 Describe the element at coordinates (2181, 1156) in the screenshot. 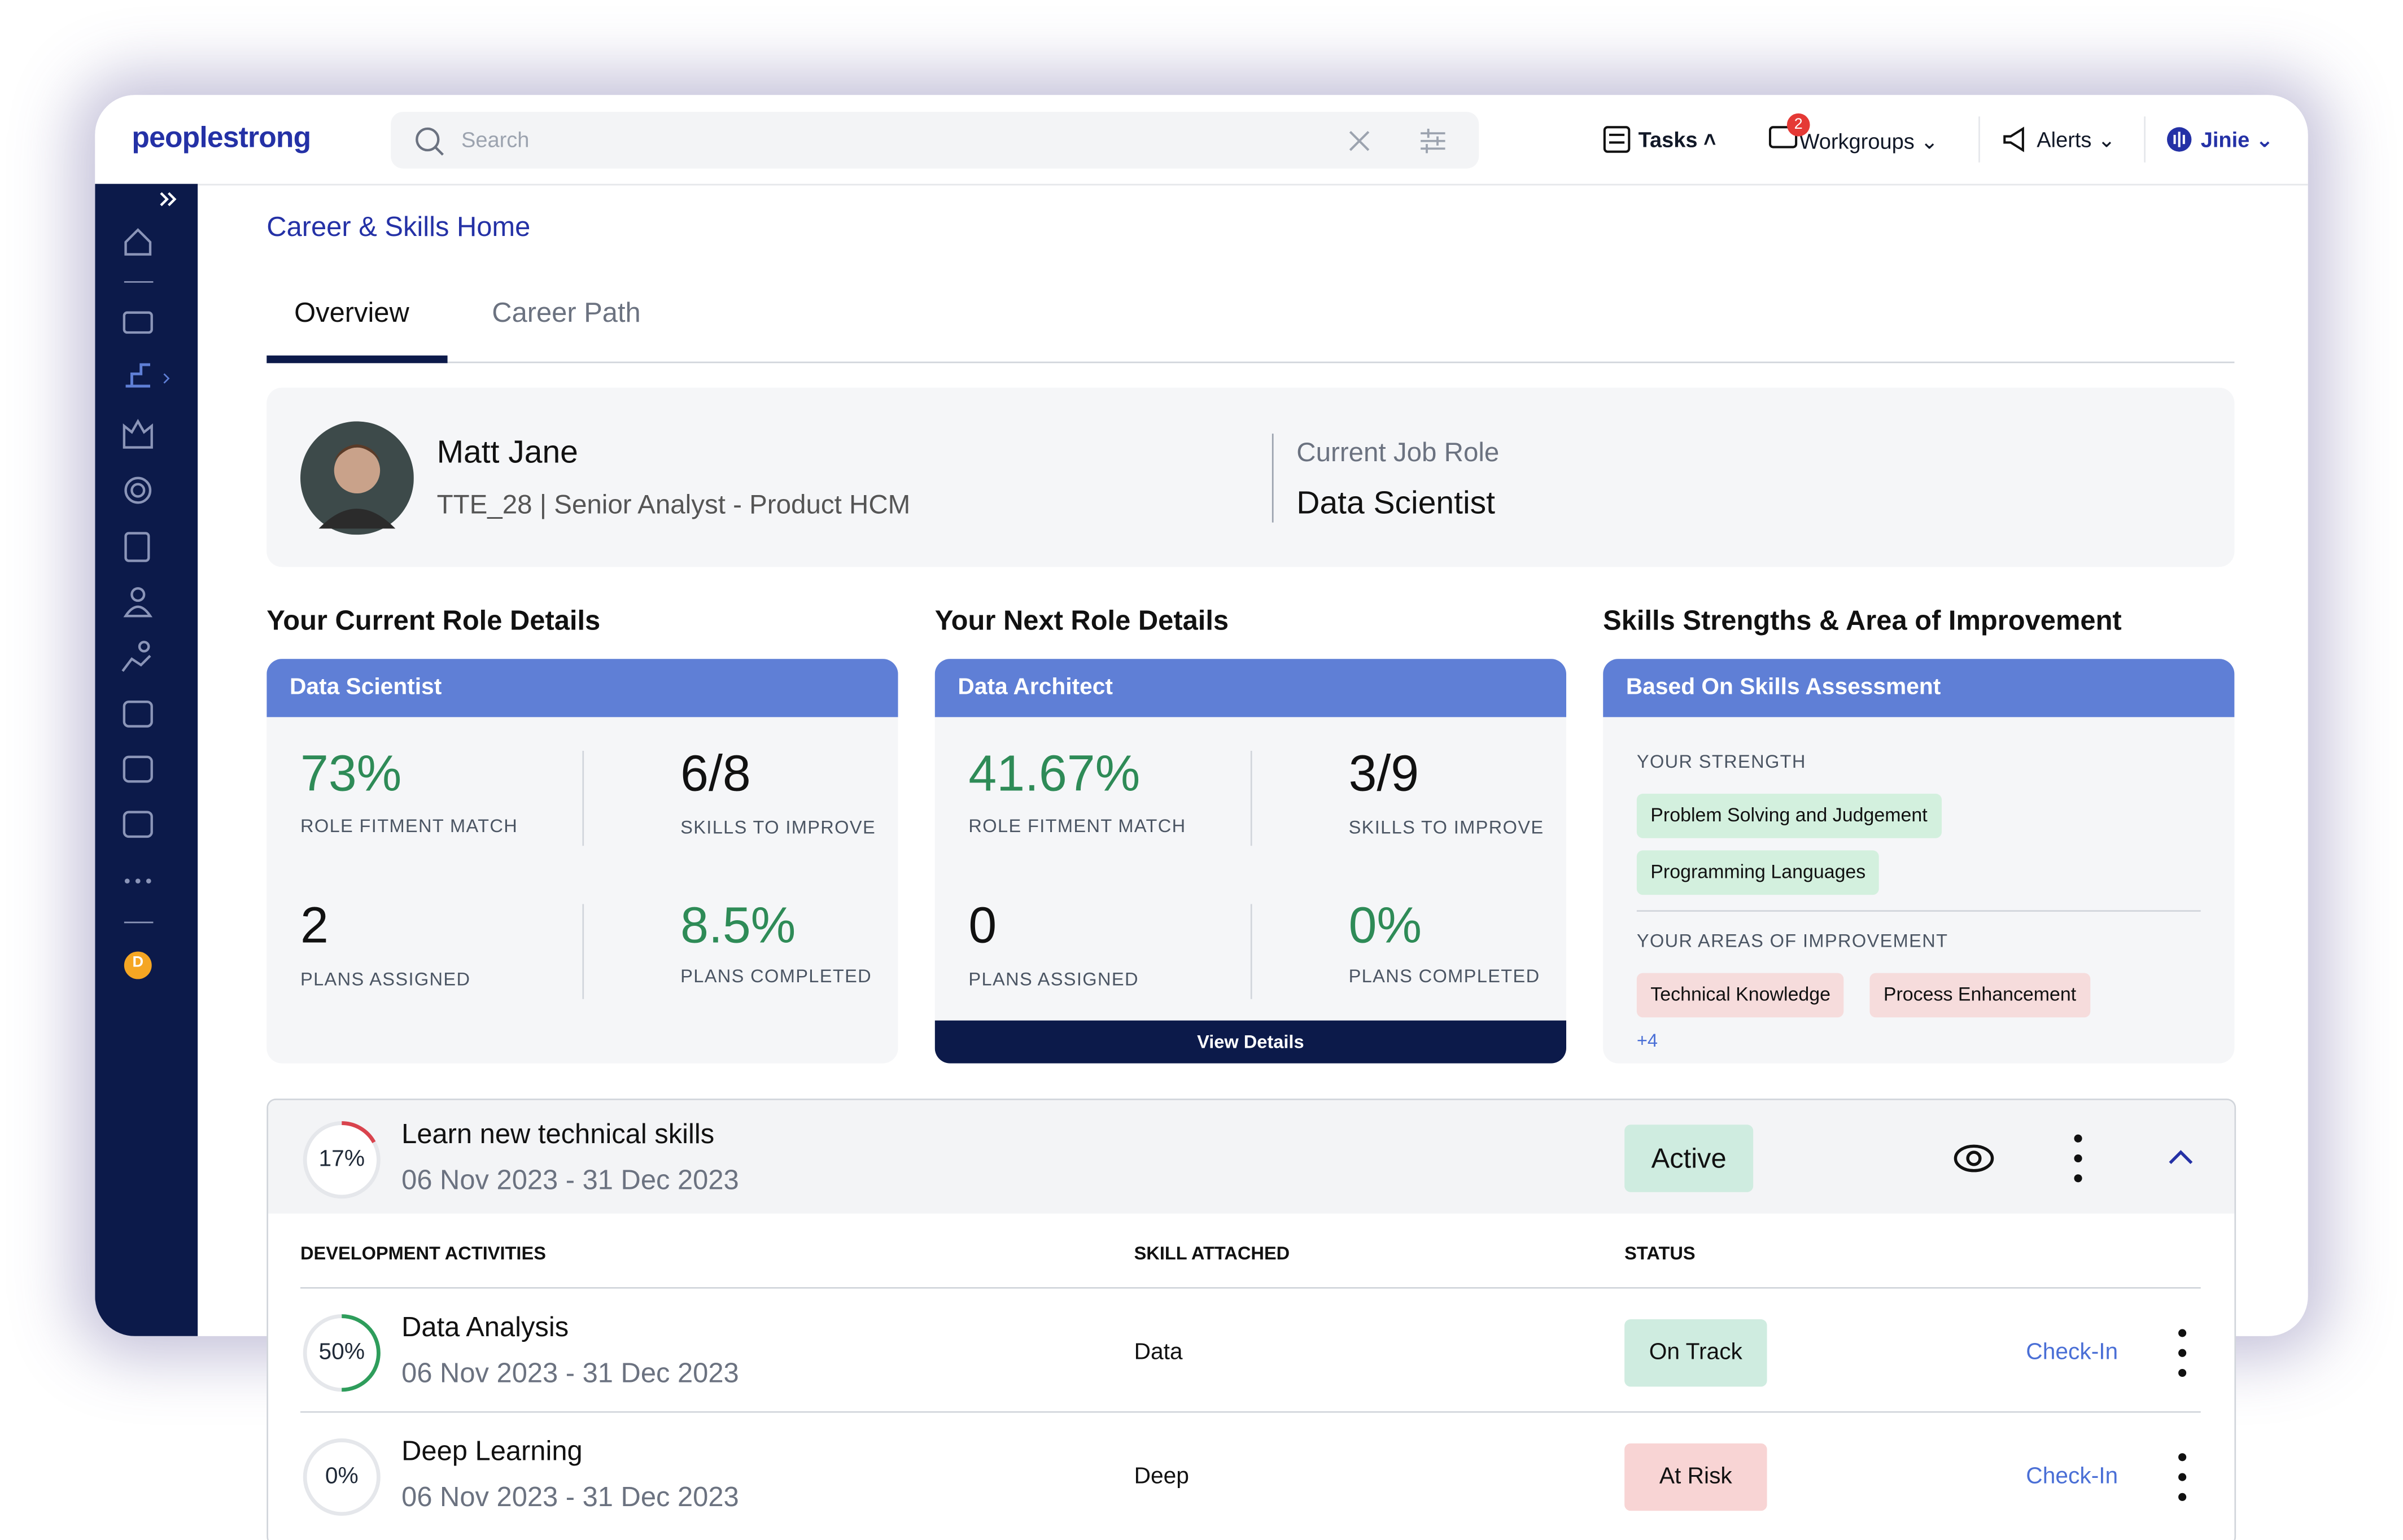

I see `collapse-icon` at that location.